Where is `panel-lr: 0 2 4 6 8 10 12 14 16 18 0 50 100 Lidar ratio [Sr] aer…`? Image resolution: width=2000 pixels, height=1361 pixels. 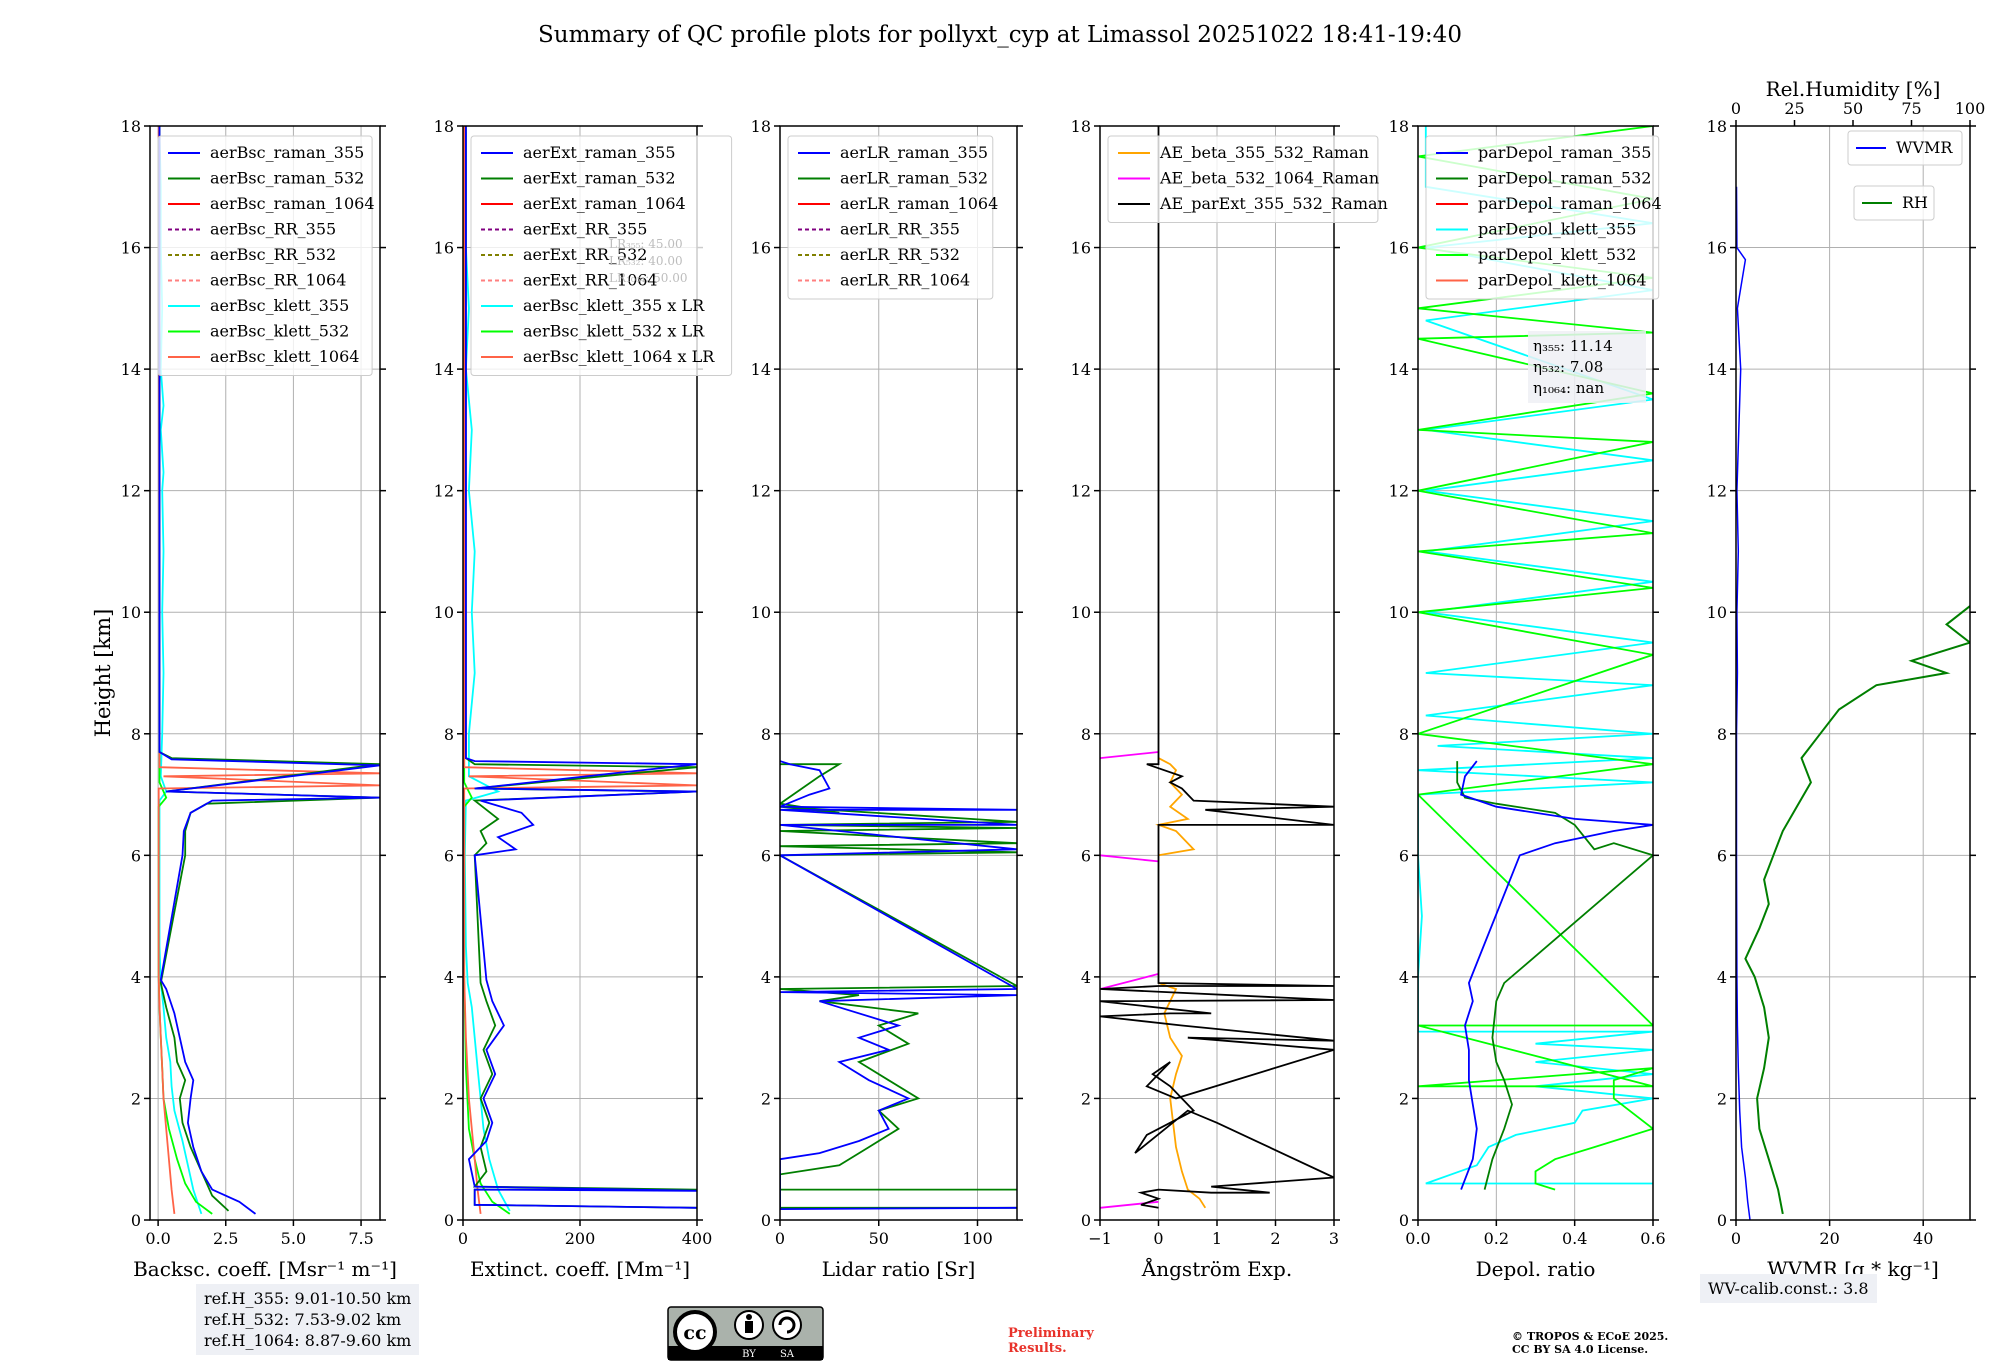
panel-lr: 0 2 4 6 8 10 12 14 16 18 0 50 100 Lidar ratio [Sr] aer… is located at coordinates (887, 699).